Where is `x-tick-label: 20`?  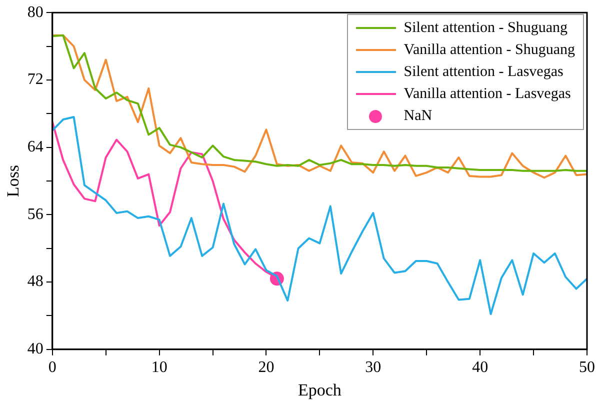 x-tick-label: 20 is located at coordinates (266, 367).